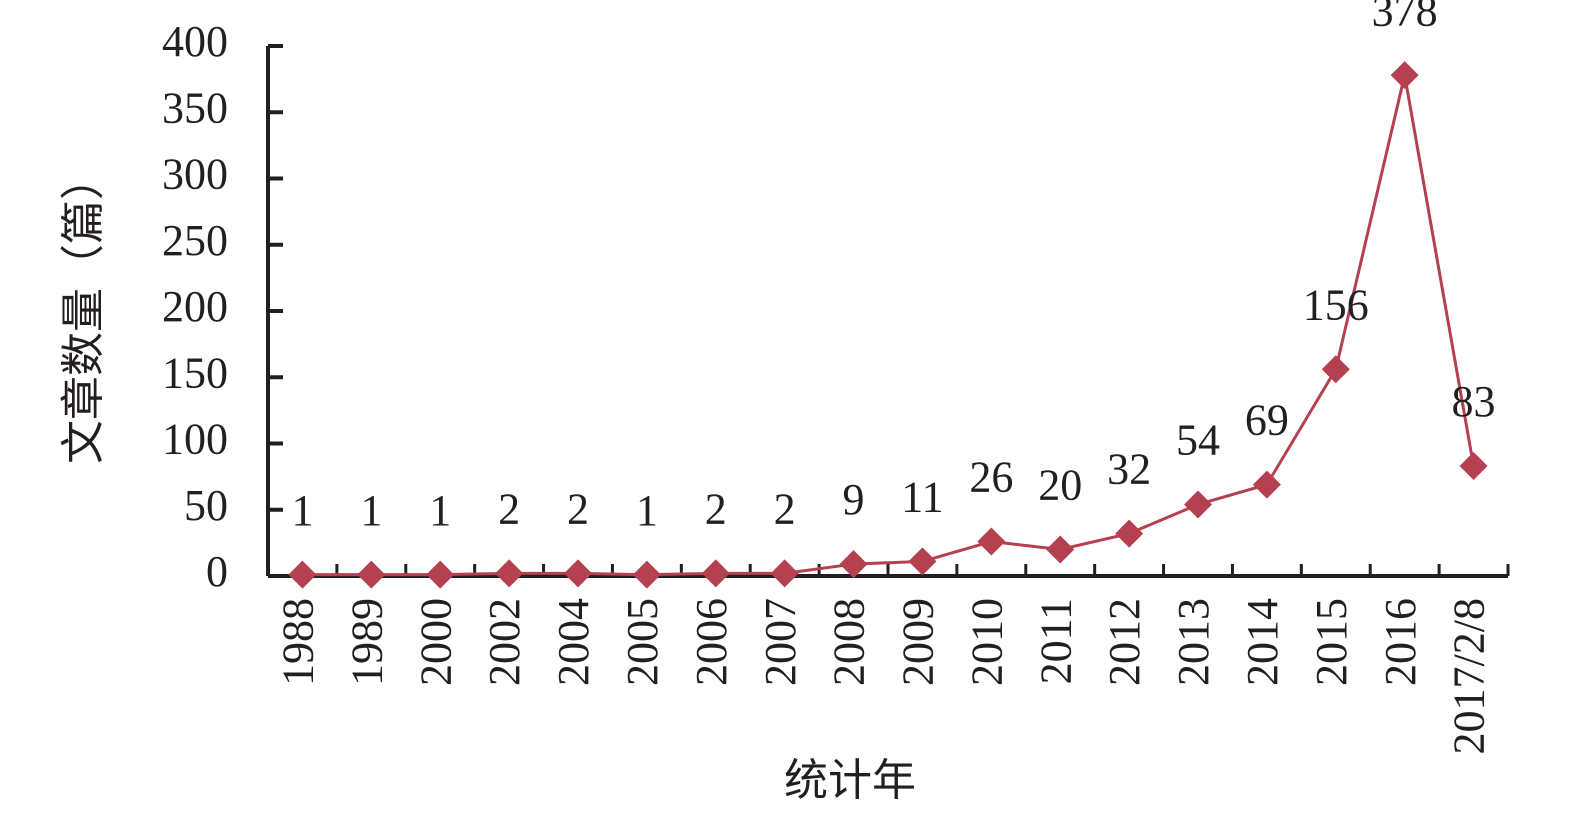  What do you see at coordinates (1331, 642) in the screenshot?
I see `x-tick-label: 2015` at bounding box center [1331, 642].